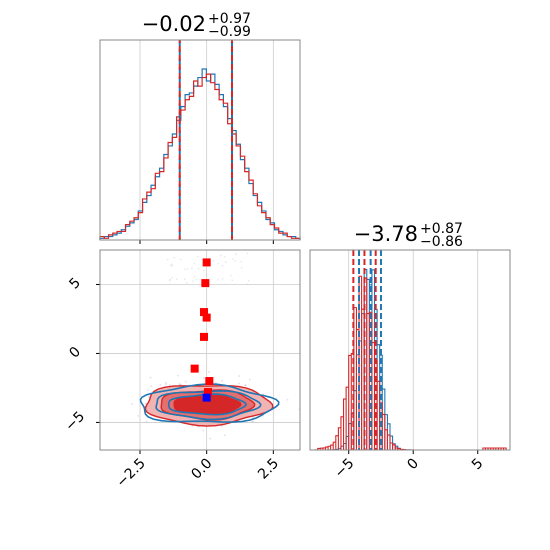 The height and width of the screenshot is (550, 550). I want to click on blue-contour-middle, so click(208, 405).